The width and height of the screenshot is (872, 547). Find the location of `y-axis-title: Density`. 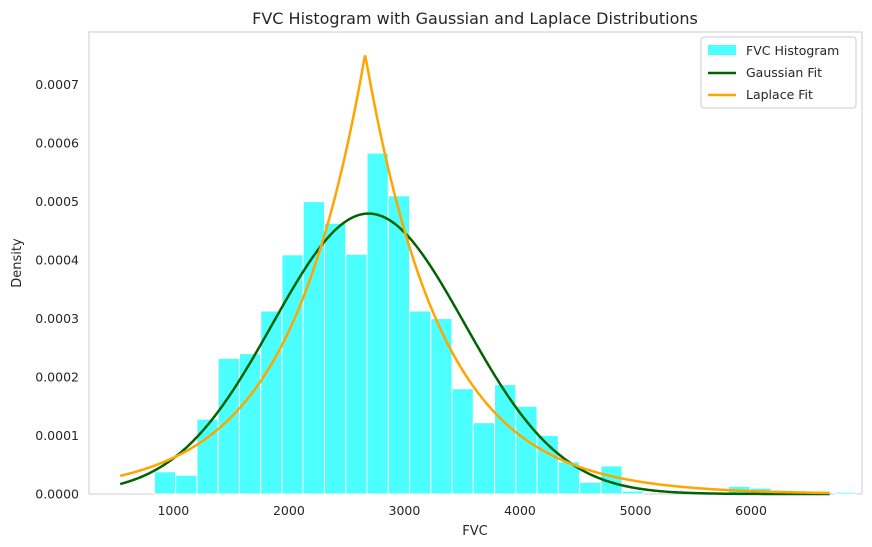

y-axis-title: Density is located at coordinates (17, 263).